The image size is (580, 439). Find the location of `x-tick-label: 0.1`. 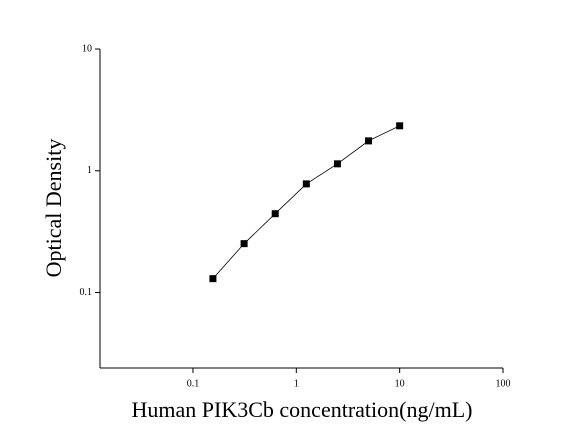

x-tick-label: 0.1 is located at coordinates (193, 383).